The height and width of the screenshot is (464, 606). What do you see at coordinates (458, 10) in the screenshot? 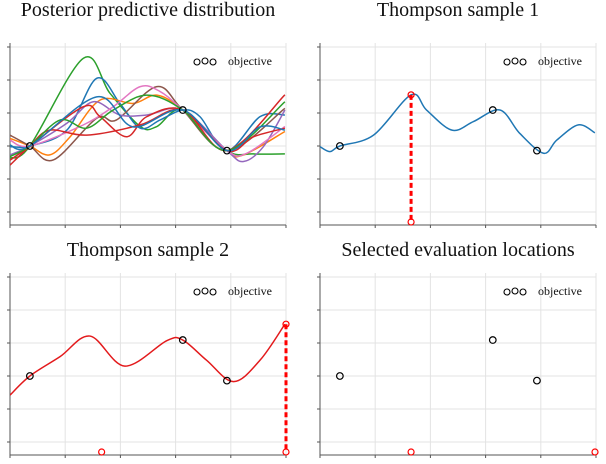
I see `panel-title: Thompson sample 1` at bounding box center [458, 10].